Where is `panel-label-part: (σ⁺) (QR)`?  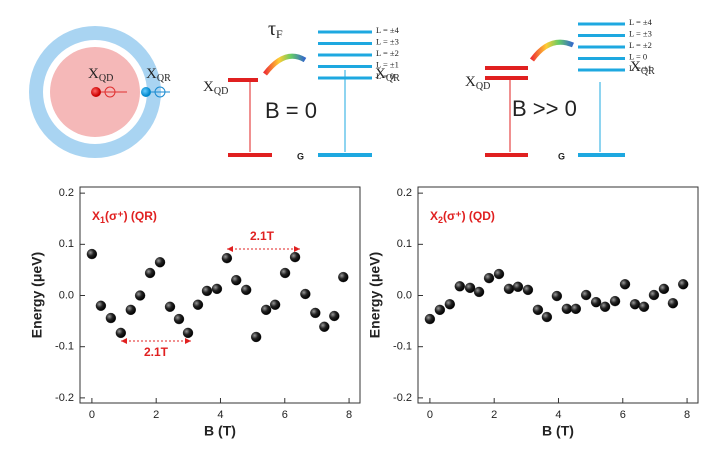
panel-label-part: (σ⁺) (QR) is located at coordinates (131, 216).